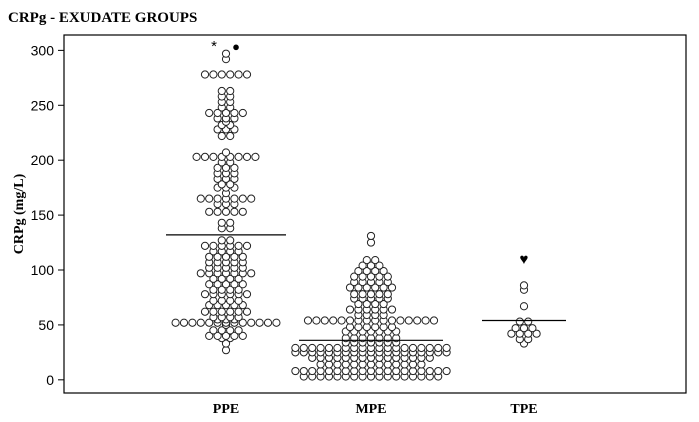 The image size is (699, 422). What do you see at coordinates (19, 213) in the screenshot?
I see `y-axis-label: CRPg (mg/L)` at bounding box center [19, 213].